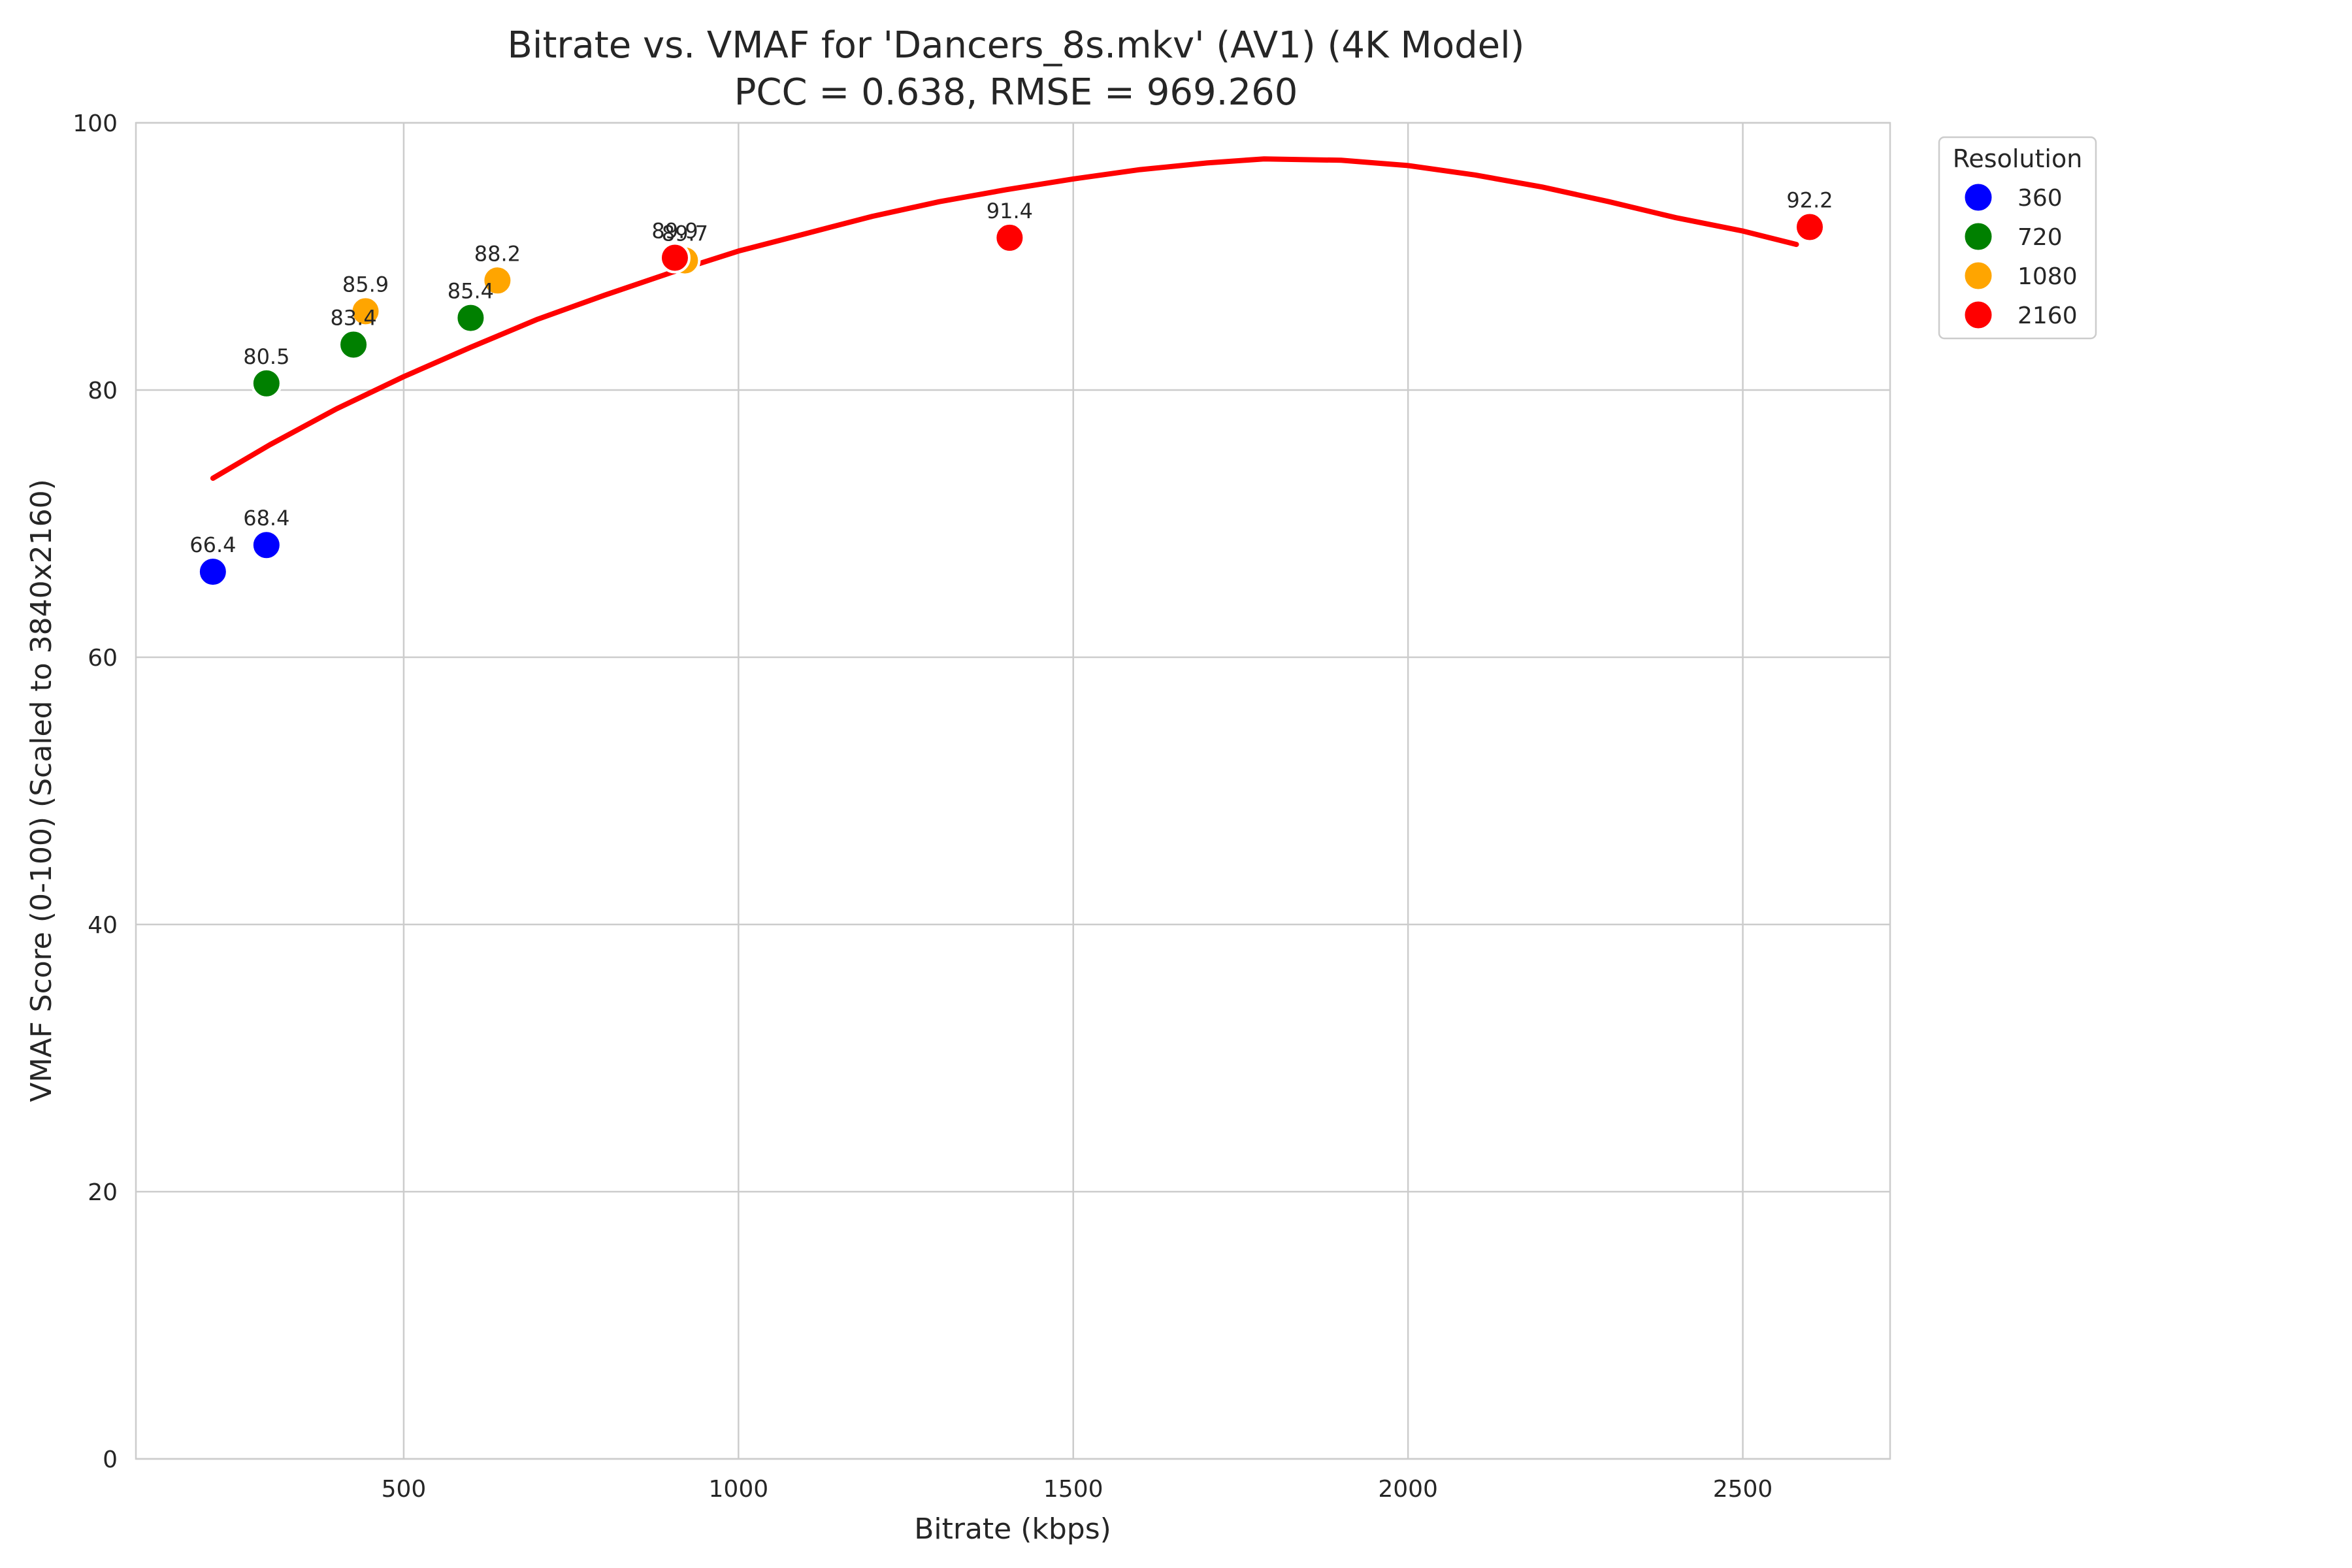 The image size is (2352, 1568). I want to click on data-label: 91.4, so click(1010, 211).